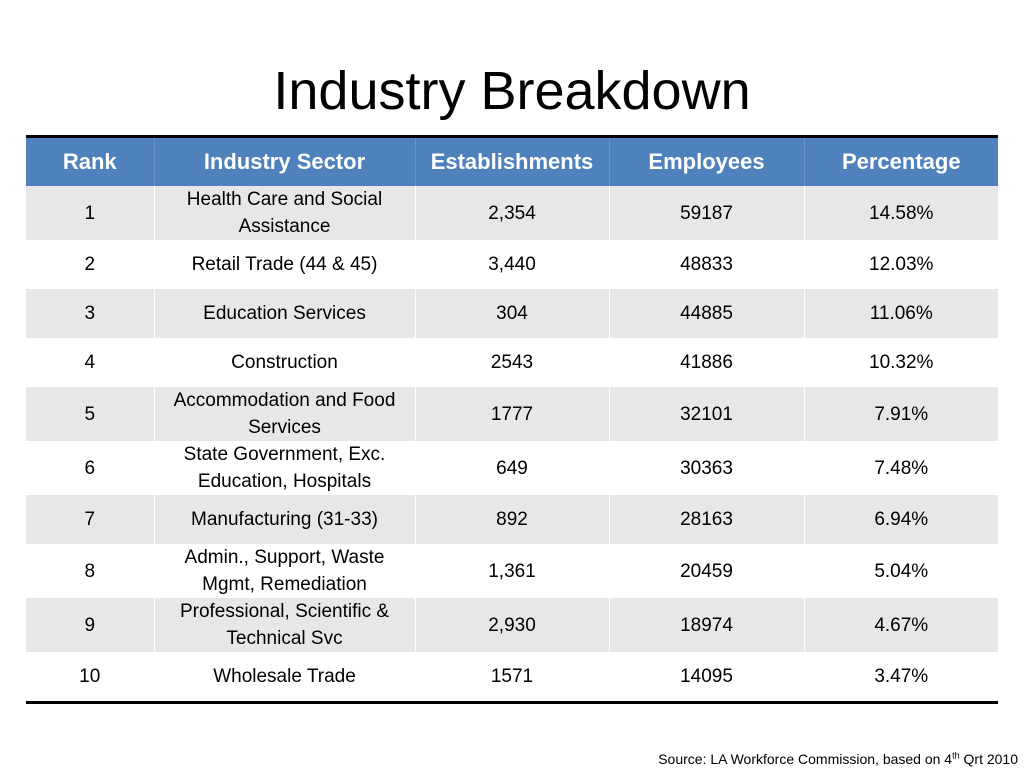  Describe the element at coordinates (707, 213) in the screenshot. I see `cell-employees: 59187` at that location.